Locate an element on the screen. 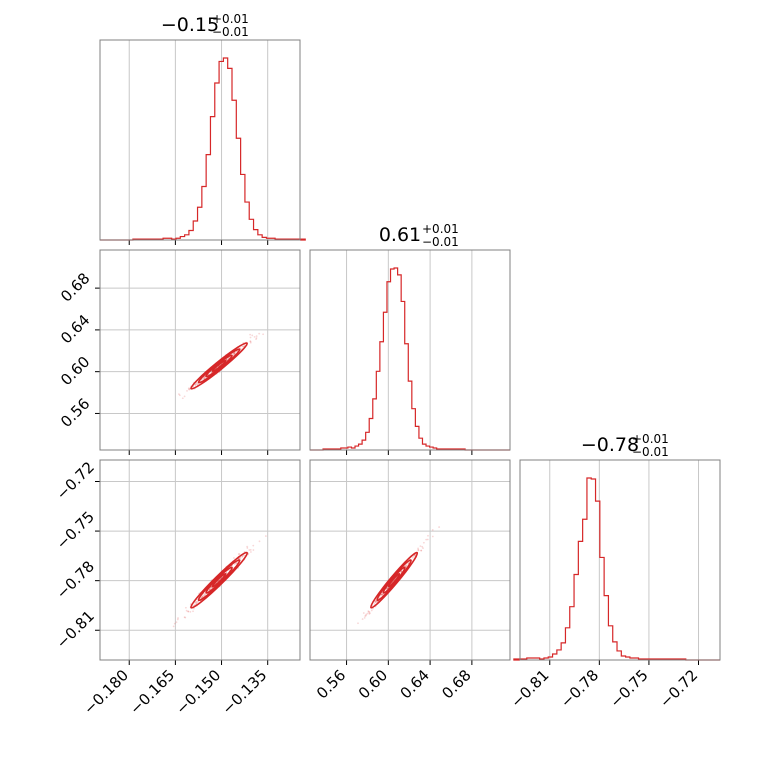 This screenshot has height=760, width=760. x-tick-label: −0.135 is located at coordinates (245, 692).